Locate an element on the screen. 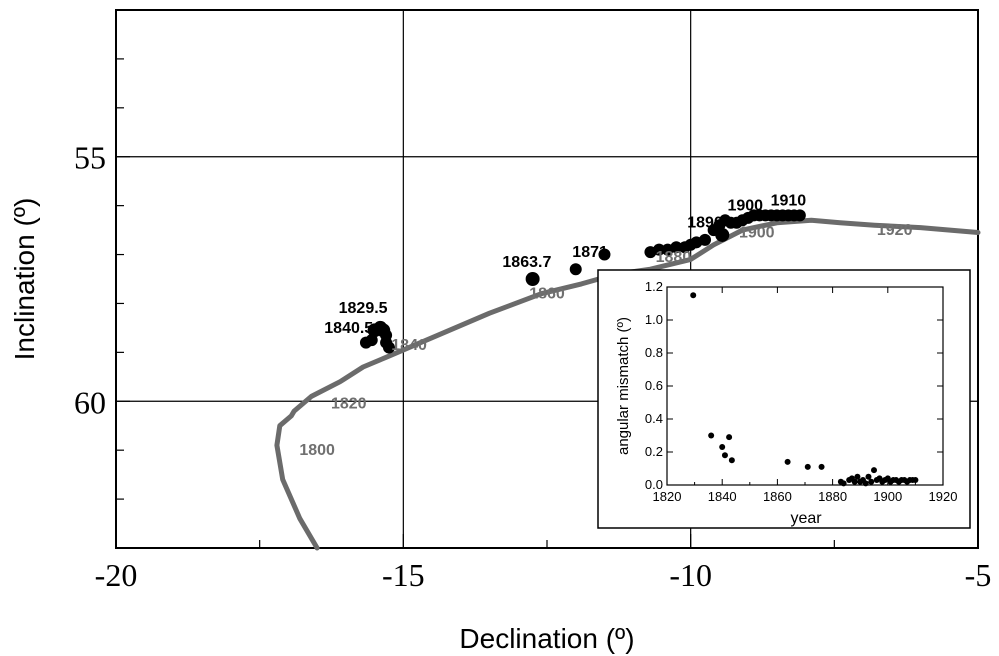  observation-year-label: 1829.5 is located at coordinates (363, 308).